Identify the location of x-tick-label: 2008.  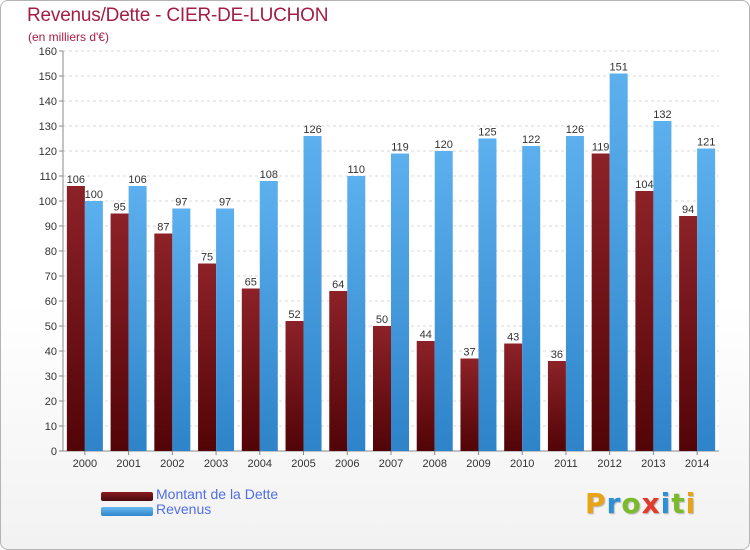
(434, 464).